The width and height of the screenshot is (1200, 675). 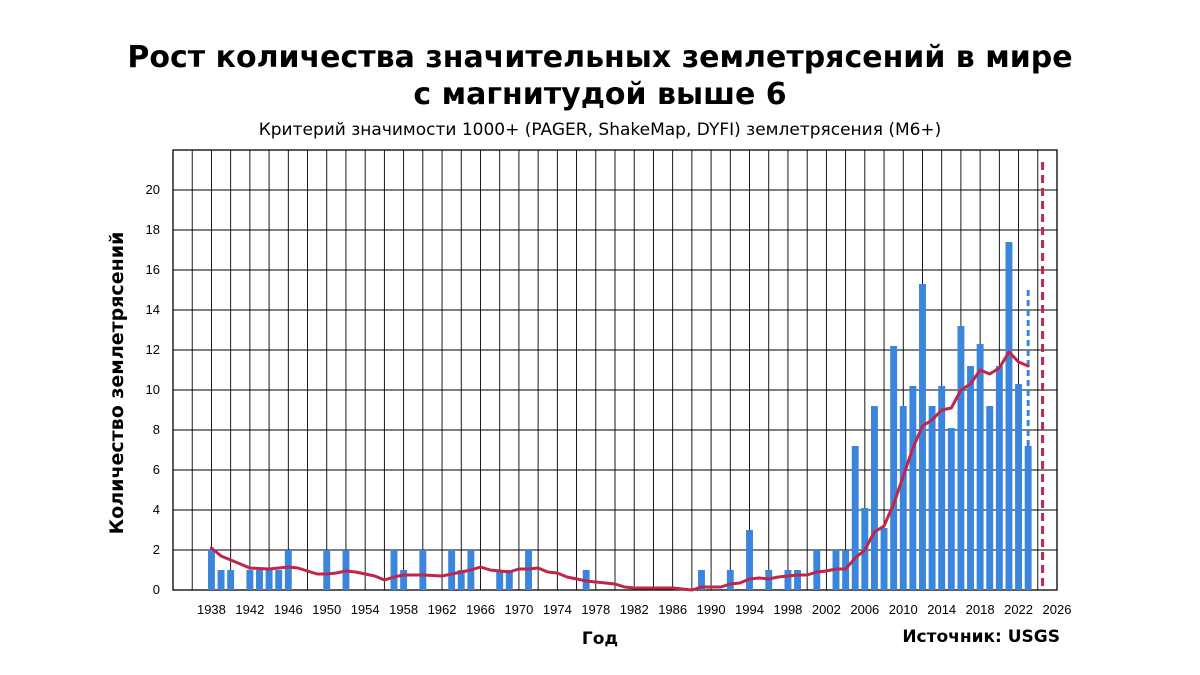 What do you see at coordinates (156, 549) in the screenshot?
I see `y-tick-label: 2` at bounding box center [156, 549].